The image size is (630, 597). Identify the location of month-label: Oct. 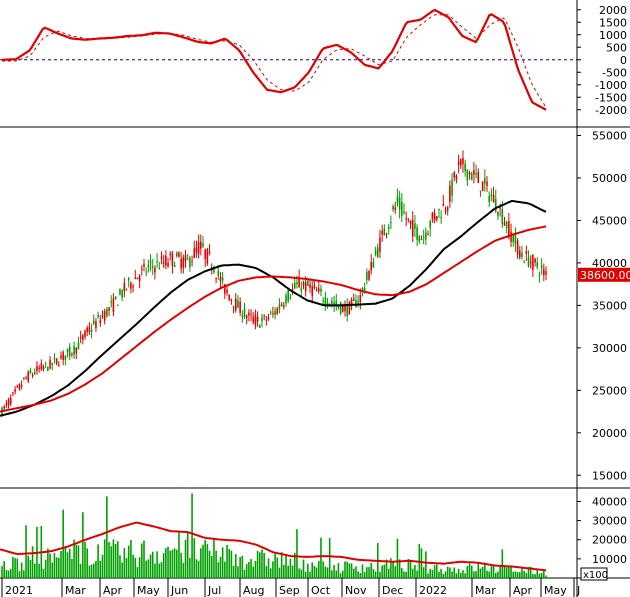
(321, 590).